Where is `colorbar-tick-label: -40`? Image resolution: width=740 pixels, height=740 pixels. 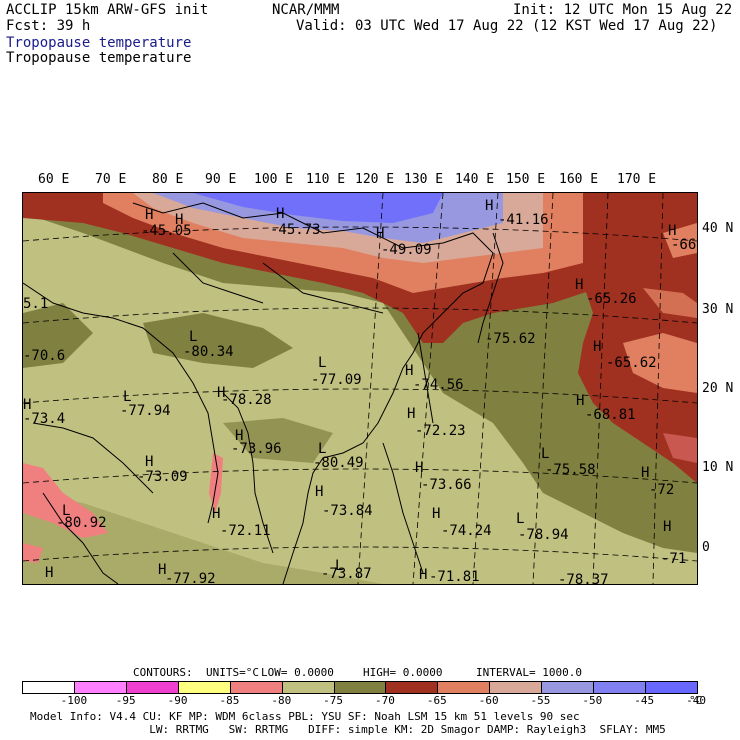
colorbar-tick-label: -40 is located at coordinates (696, 700).